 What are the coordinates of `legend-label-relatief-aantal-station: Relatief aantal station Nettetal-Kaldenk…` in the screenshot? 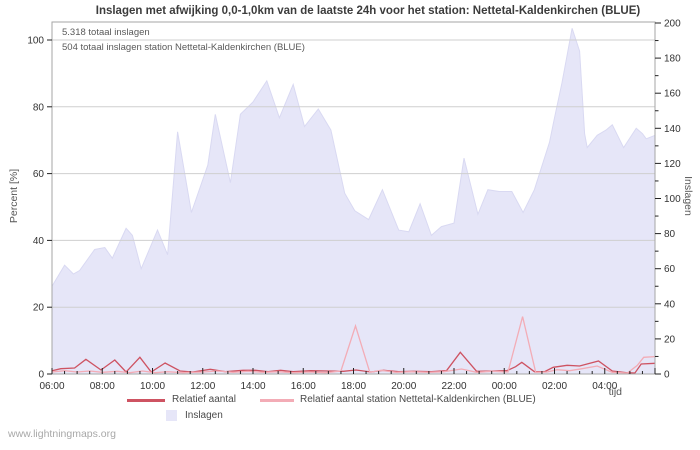 It's located at (418, 399).